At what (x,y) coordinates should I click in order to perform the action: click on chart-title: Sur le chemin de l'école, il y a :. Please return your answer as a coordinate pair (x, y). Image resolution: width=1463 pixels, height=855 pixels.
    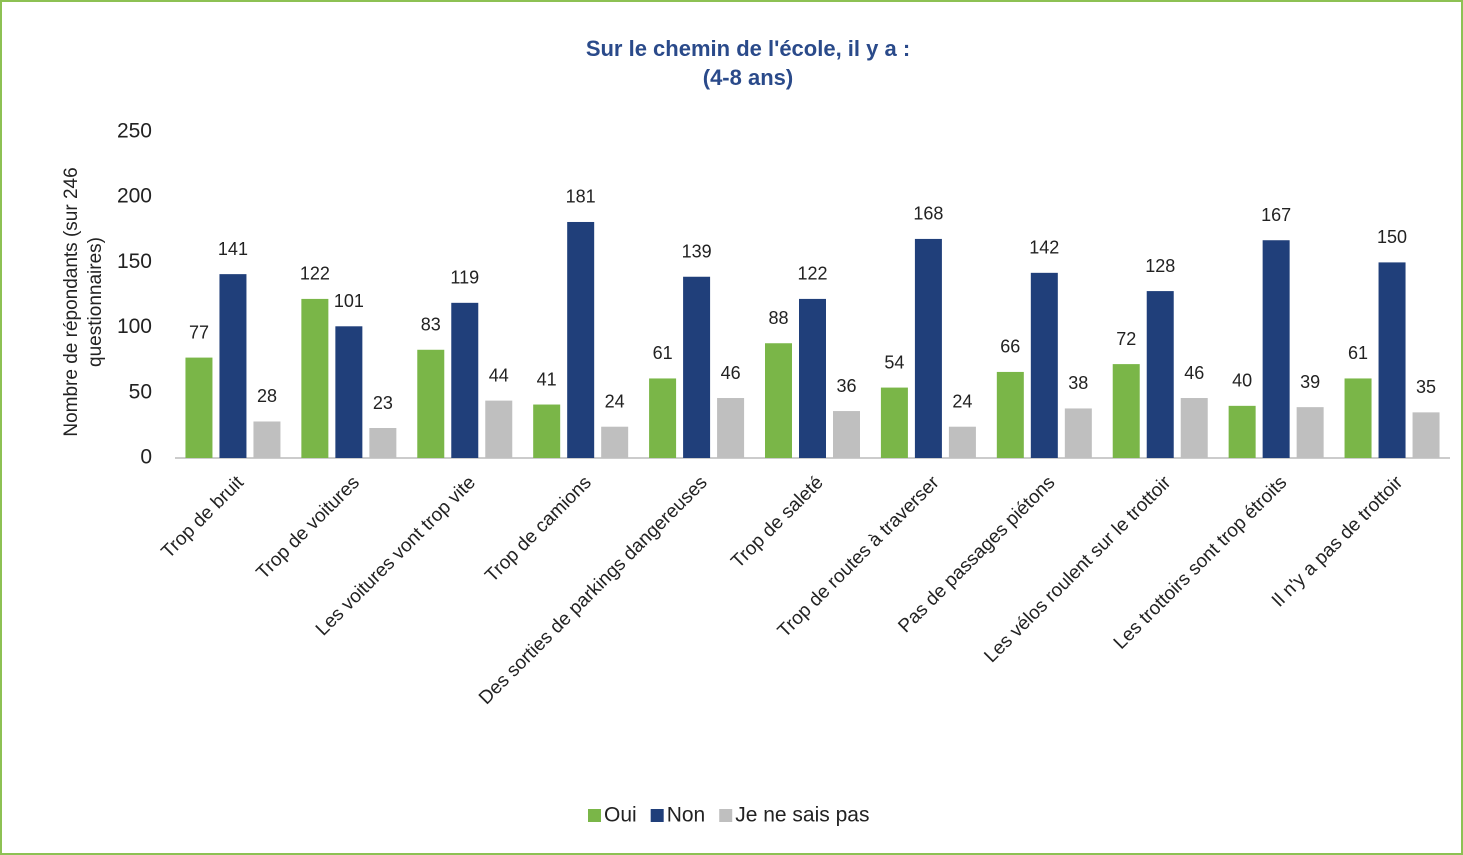
    Looking at the image, I should click on (748, 48).